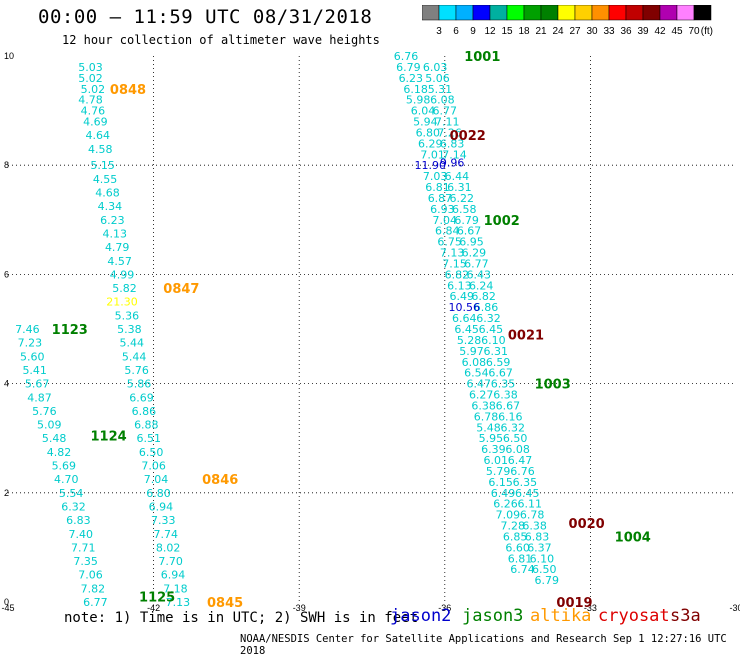 The height and width of the screenshot is (657, 740). I want to click on wave-height-point: 10.56, so click(464, 307).